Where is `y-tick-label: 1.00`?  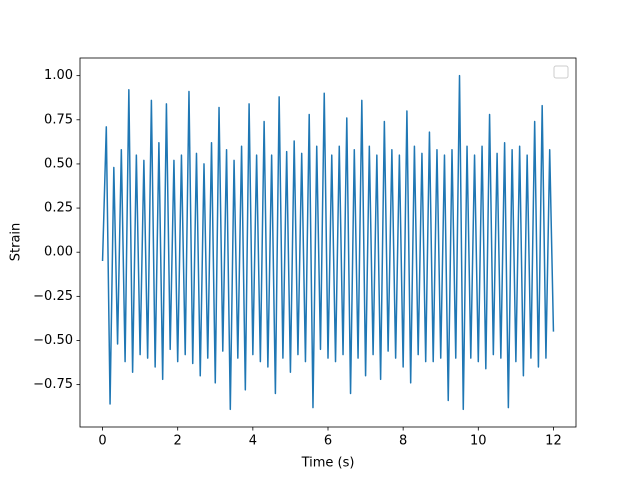
y-tick-label: 1.00 is located at coordinates (58, 75).